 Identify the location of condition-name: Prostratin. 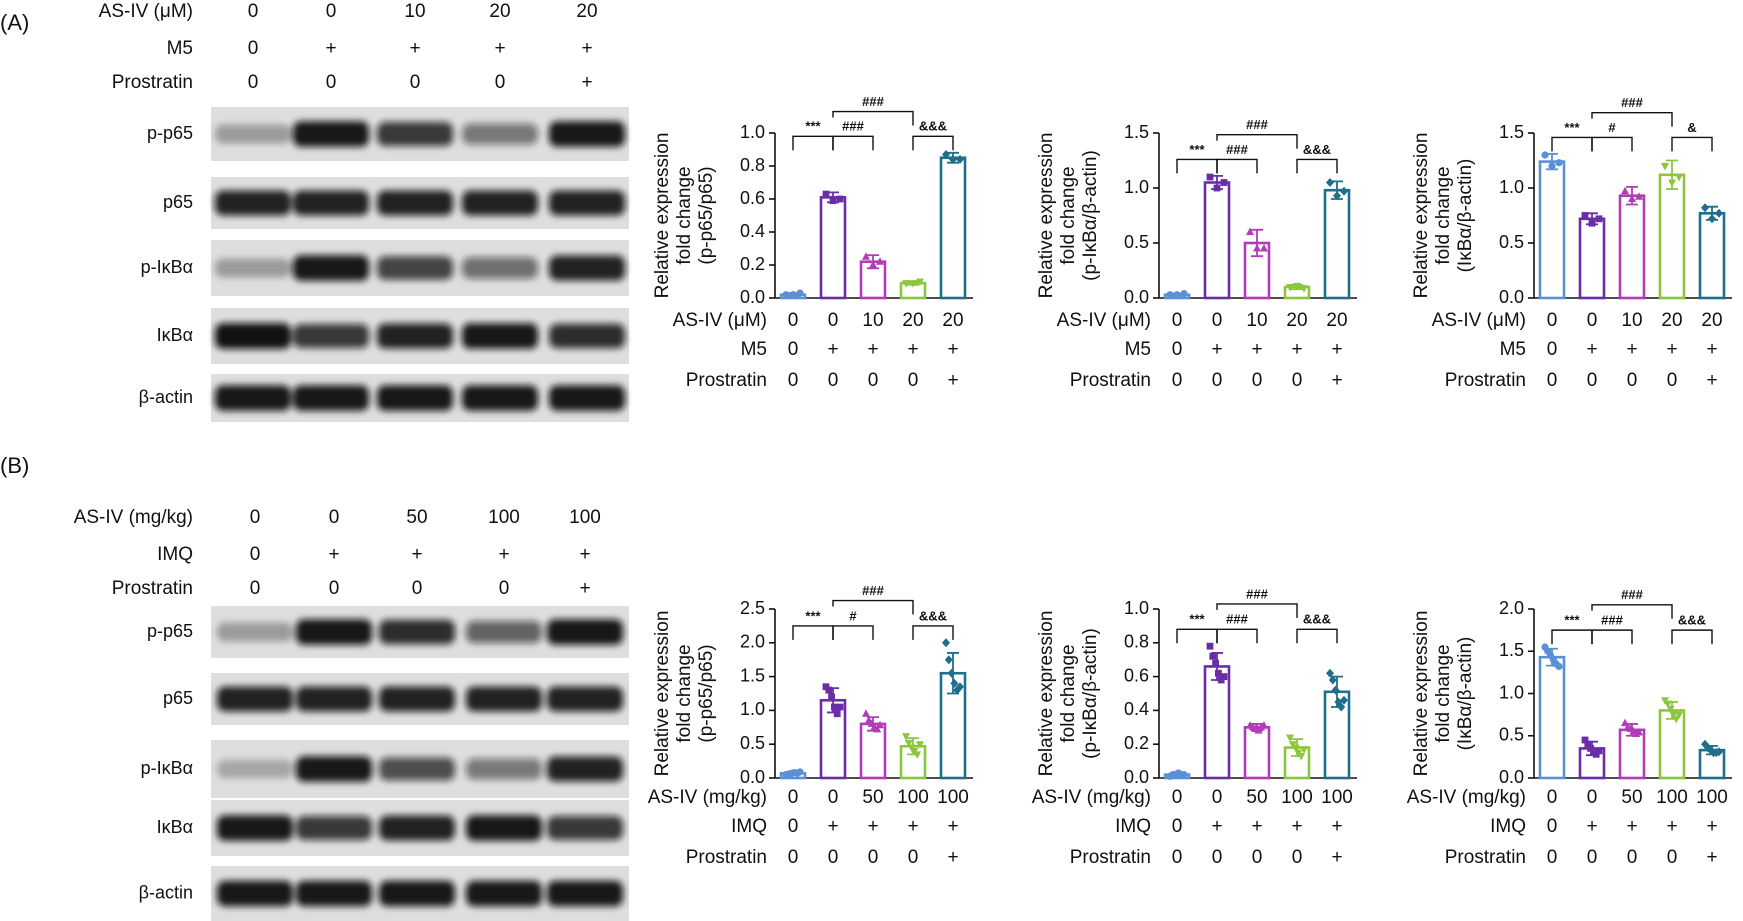
(152, 82).